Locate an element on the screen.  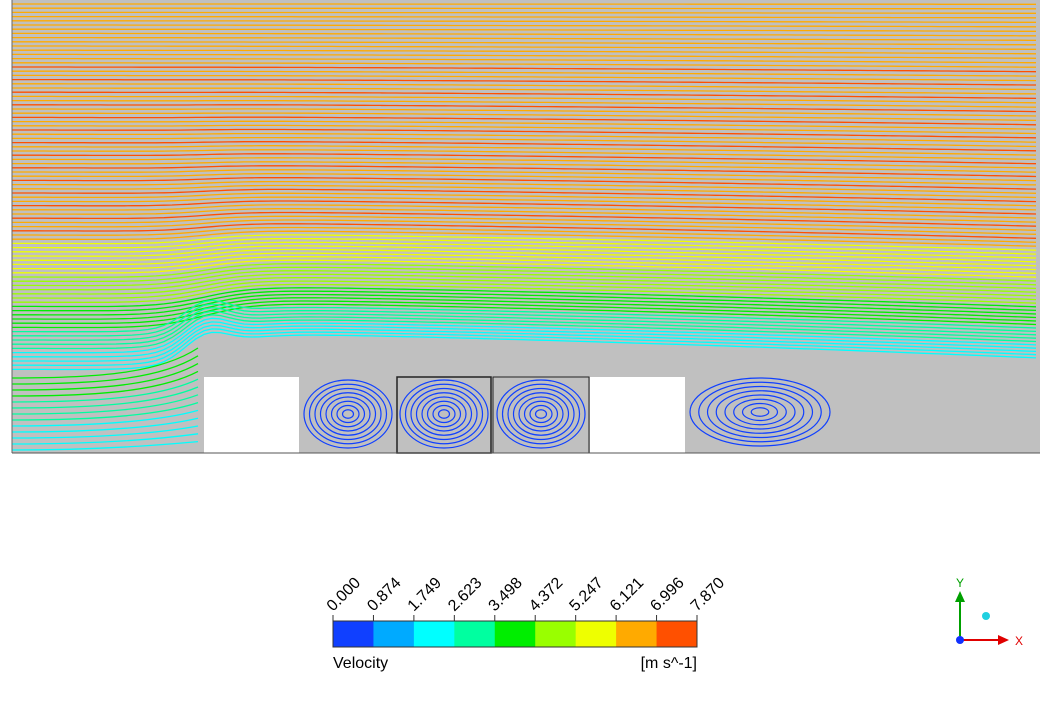
y-arrowhead is located at coordinates (960, 596).